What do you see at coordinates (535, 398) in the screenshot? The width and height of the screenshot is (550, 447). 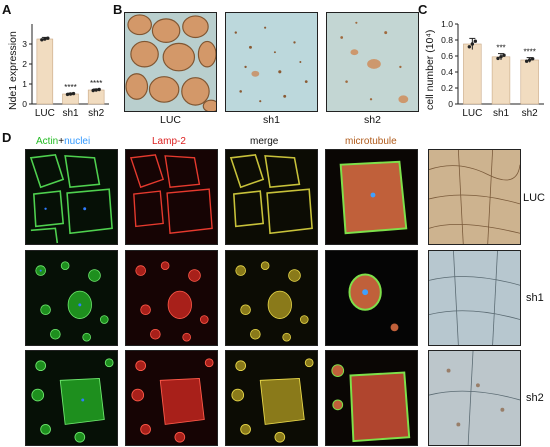 I see `row-label-sh2: sh2` at bounding box center [535, 398].